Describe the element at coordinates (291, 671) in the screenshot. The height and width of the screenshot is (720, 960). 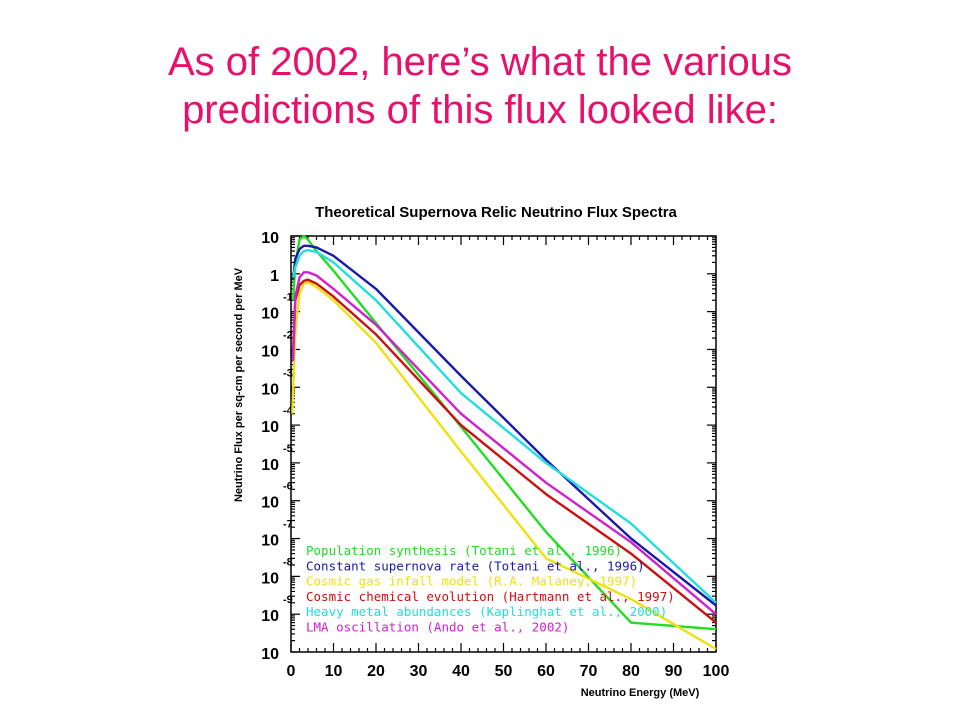
I see `x-tick-label: 0` at that location.